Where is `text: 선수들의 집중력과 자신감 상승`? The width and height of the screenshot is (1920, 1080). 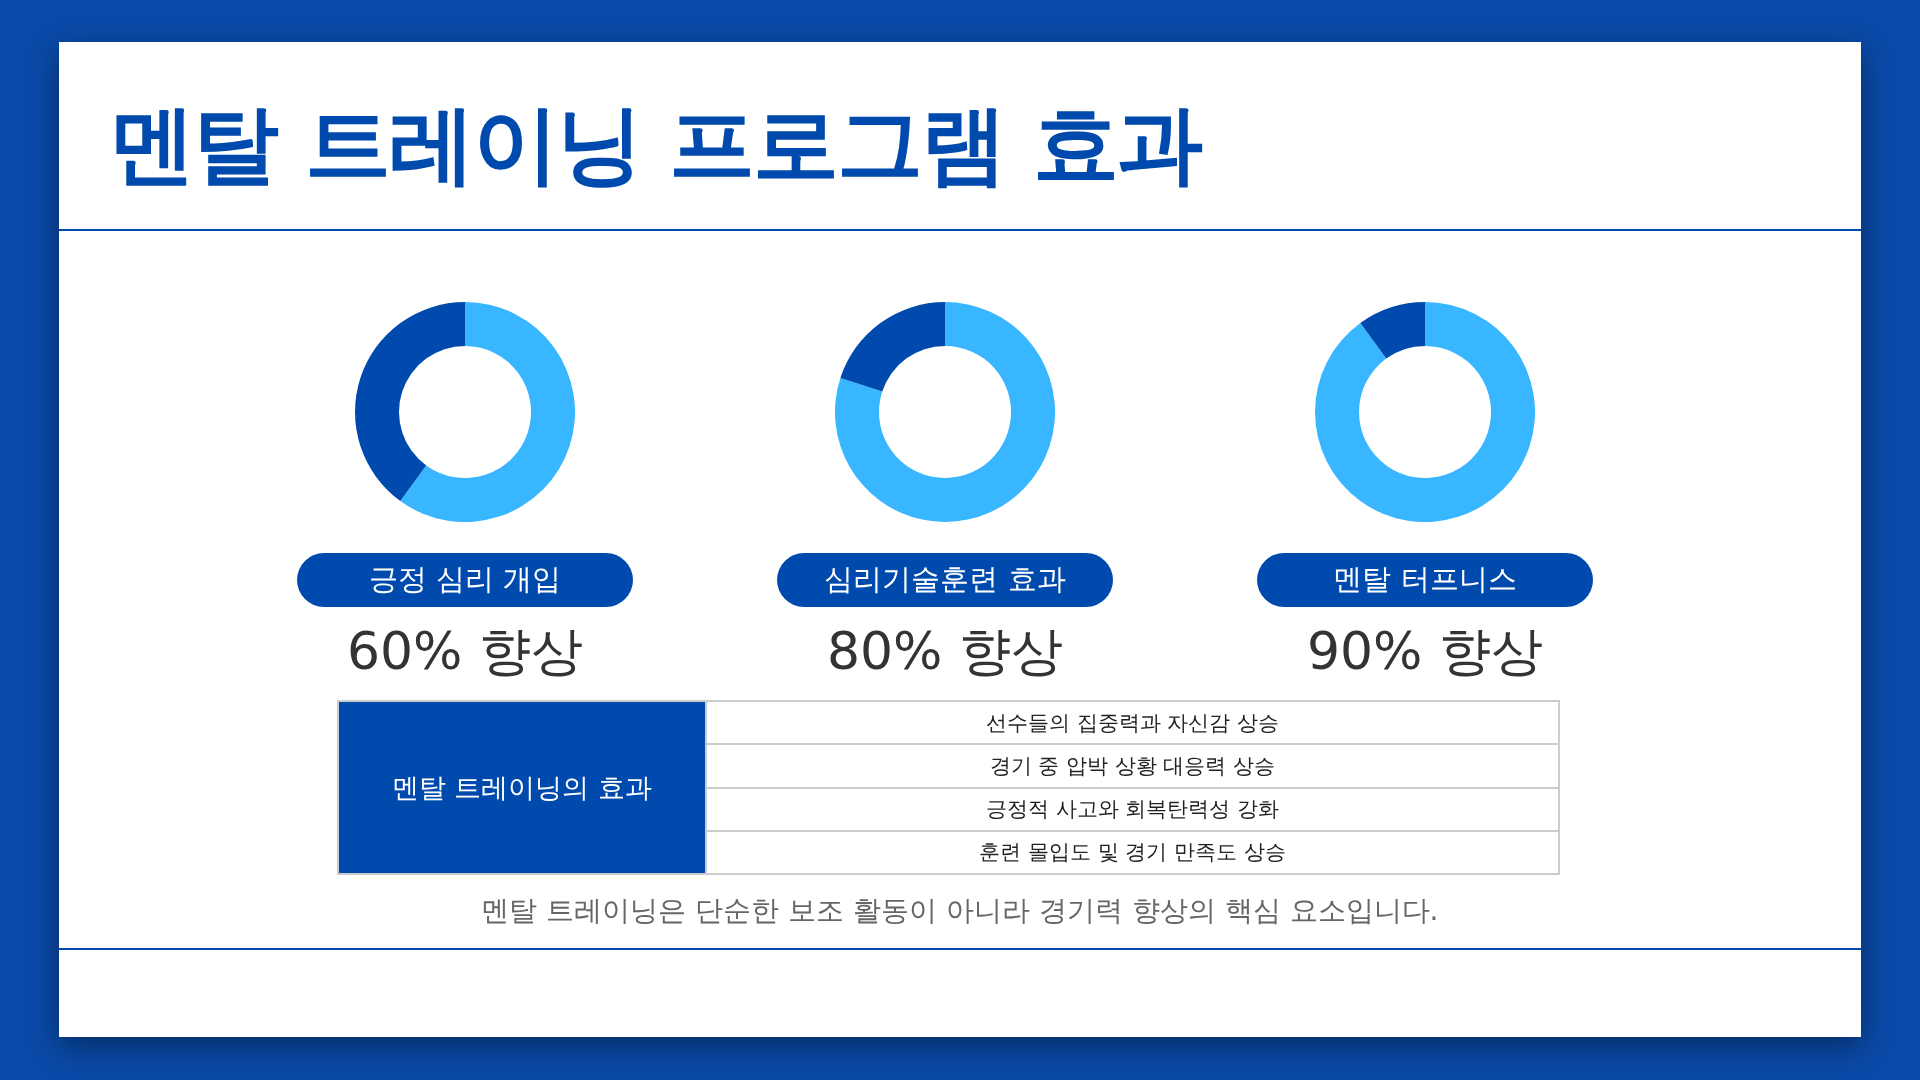
text: 선수들의 집중력과 자신감 상승 is located at coordinates (1131, 724).